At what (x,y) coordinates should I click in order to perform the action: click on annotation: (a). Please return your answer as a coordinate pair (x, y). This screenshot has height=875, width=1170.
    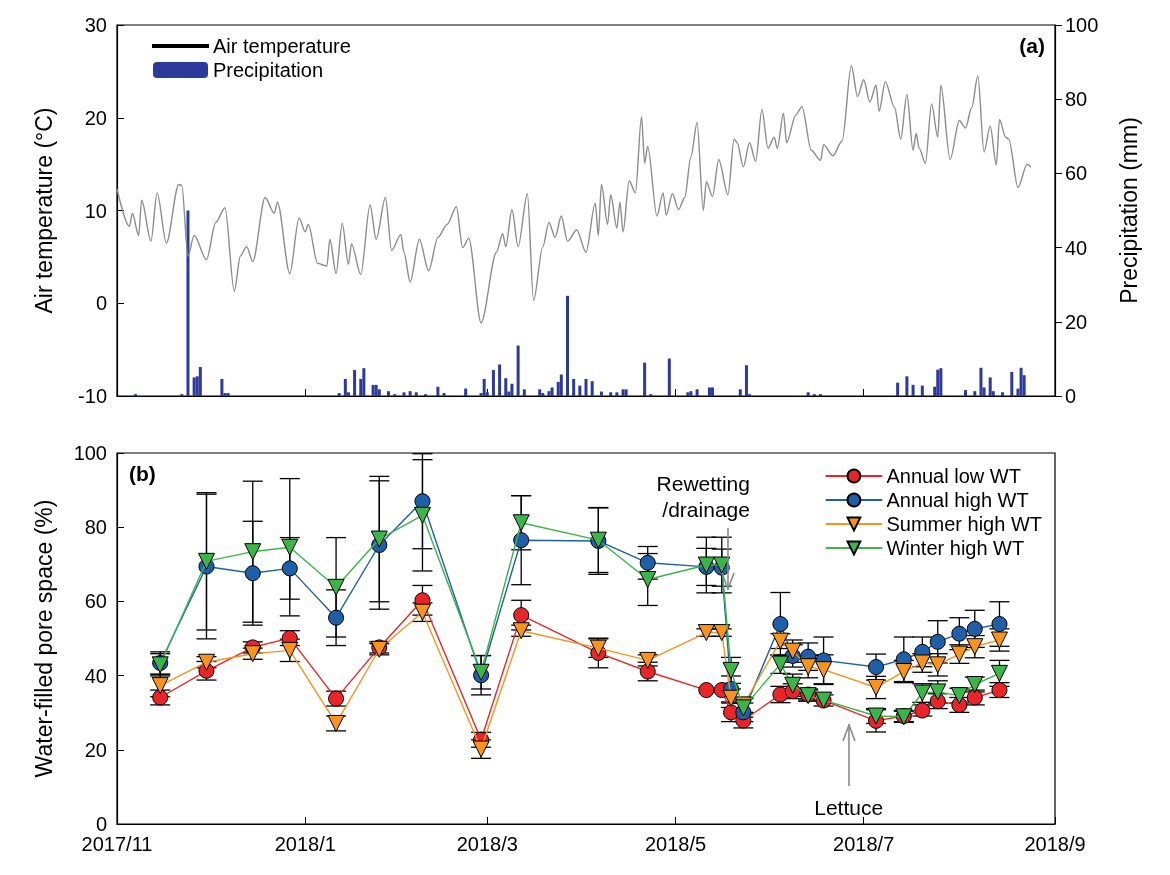
    Looking at the image, I should click on (1032, 45).